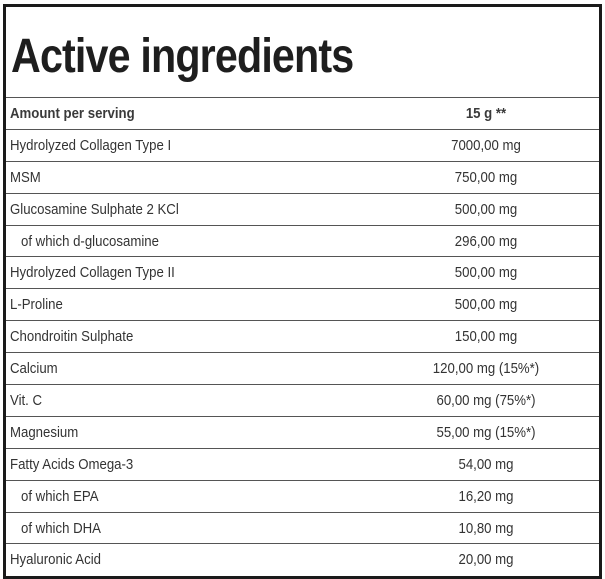  I want to click on table-row: Hydrolyzed Collagen Type II 500,00 mg, so click(302, 272).